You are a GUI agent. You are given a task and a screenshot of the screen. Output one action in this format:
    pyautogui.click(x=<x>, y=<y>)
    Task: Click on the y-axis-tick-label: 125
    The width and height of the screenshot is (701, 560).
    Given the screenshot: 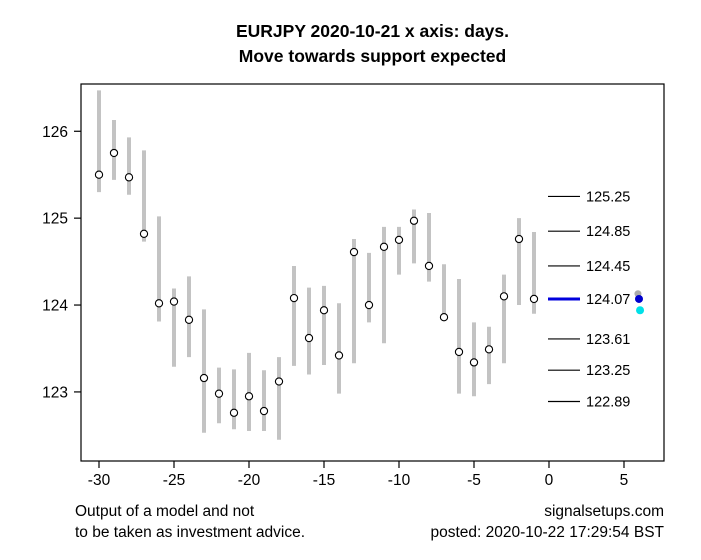 What is the action you would take?
    pyautogui.click(x=55, y=219)
    